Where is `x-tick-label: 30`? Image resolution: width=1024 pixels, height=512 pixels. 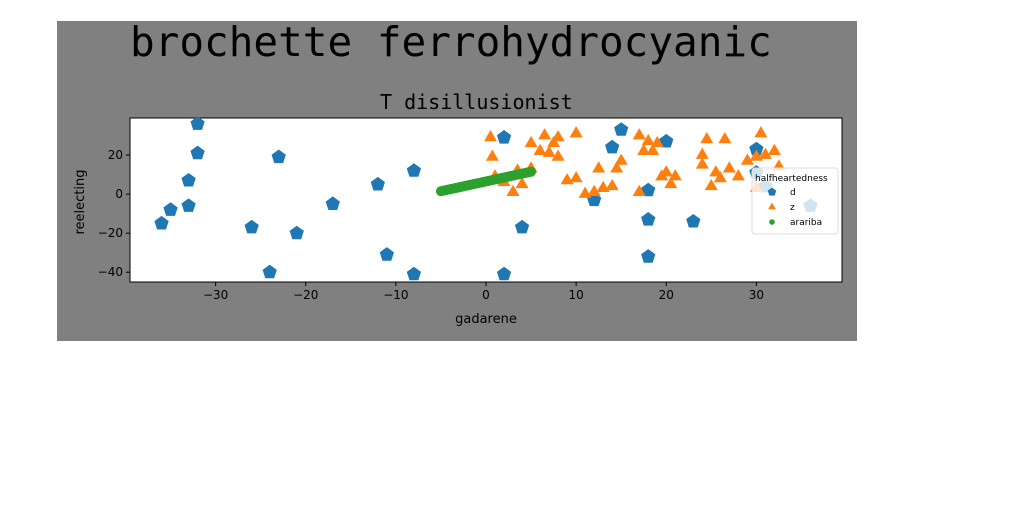
x-tick-label: 30 is located at coordinates (756, 295).